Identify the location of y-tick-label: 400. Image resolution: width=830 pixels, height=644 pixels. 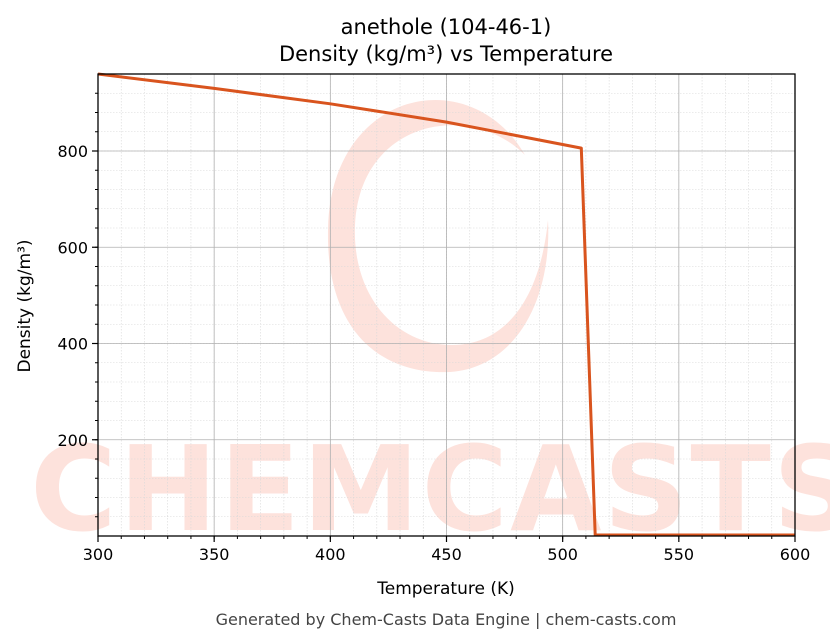
(72, 344).